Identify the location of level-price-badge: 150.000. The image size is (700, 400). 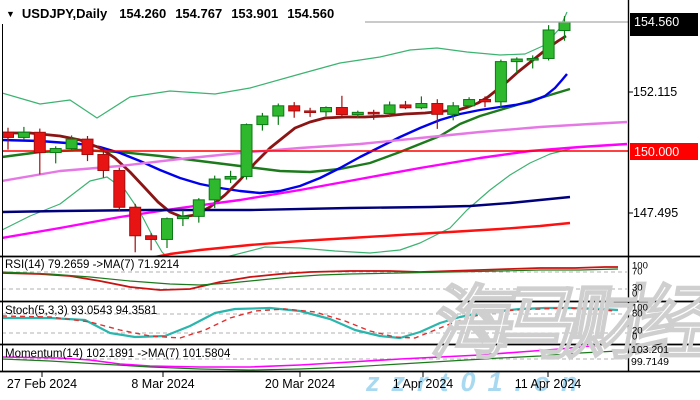
(664, 151).